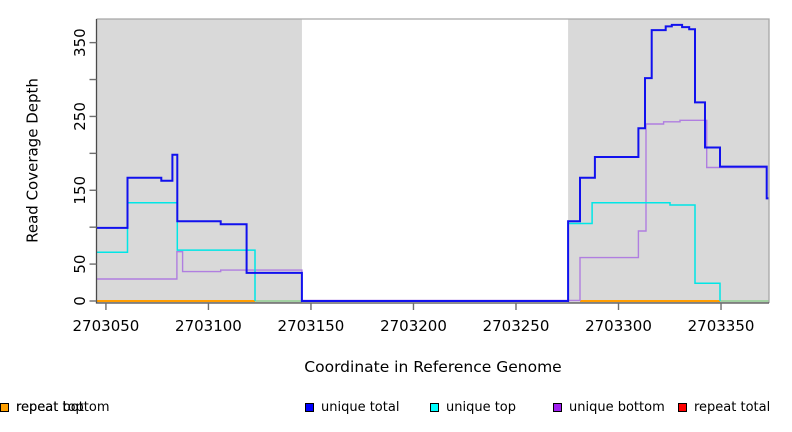  Describe the element at coordinates (32, 160) in the screenshot. I see `y-axis-title: Read Coverage Depth` at that location.